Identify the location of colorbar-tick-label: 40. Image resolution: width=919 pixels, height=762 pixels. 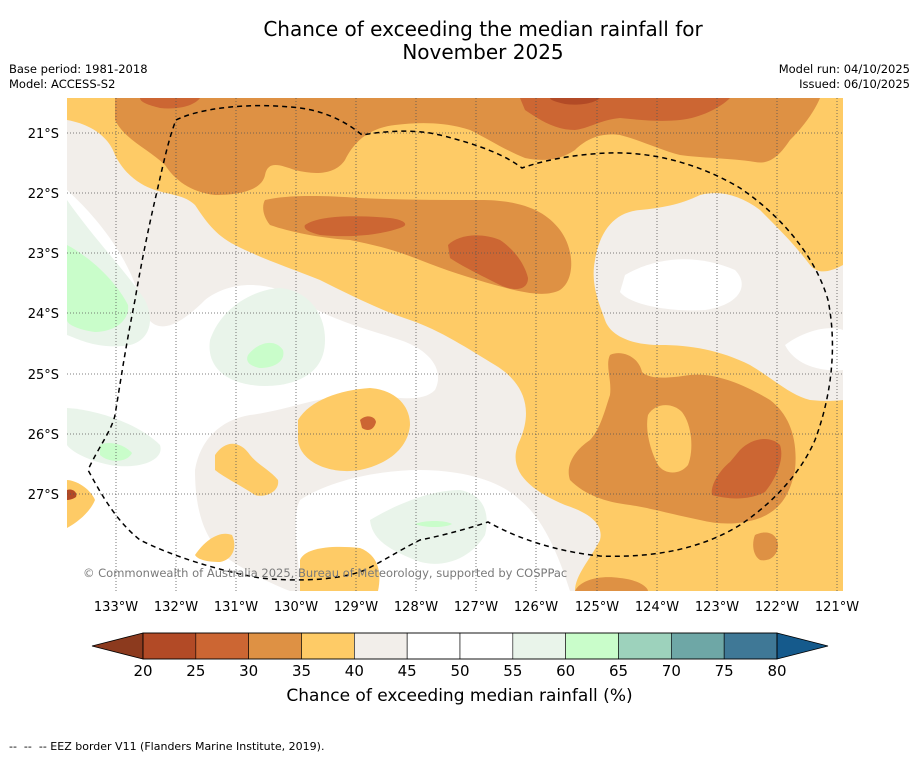
(354, 671).